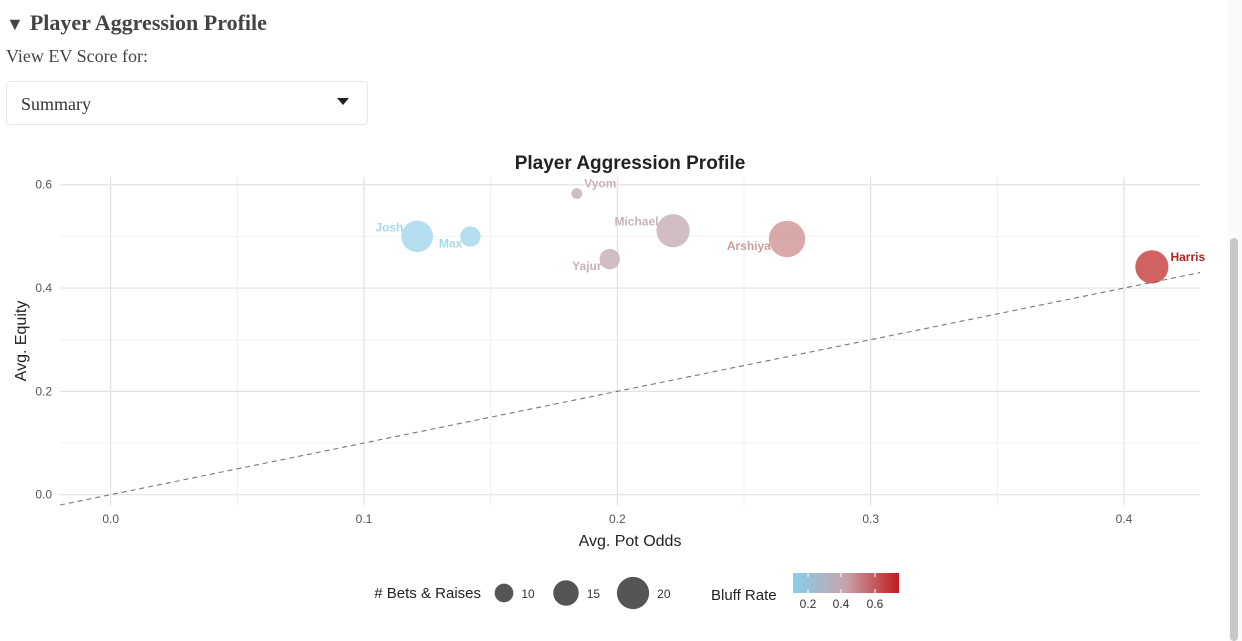  Describe the element at coordinates (600, 184) in the screenshot. I see `point-label: Vyom` at that location.